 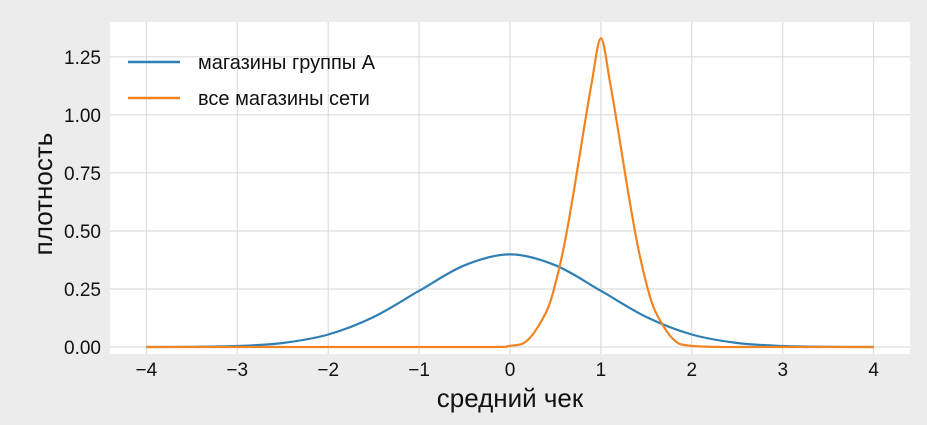 I want to click on x-tick-label: 0, so click(x=510, y=370).